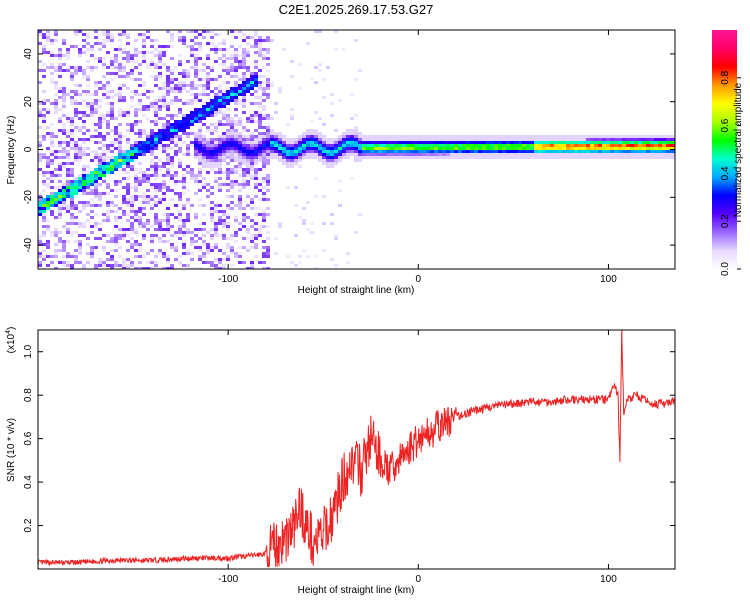  I want to click on snr-exponent-label: (x104), so click(11, 340).